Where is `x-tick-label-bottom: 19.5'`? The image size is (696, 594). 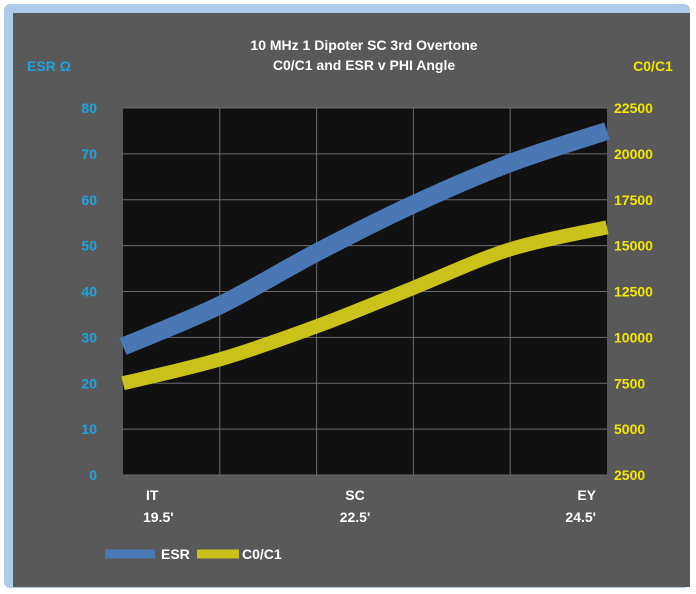
x-tick-label-bottom: 19.5' is located at coordinates (158, 517).